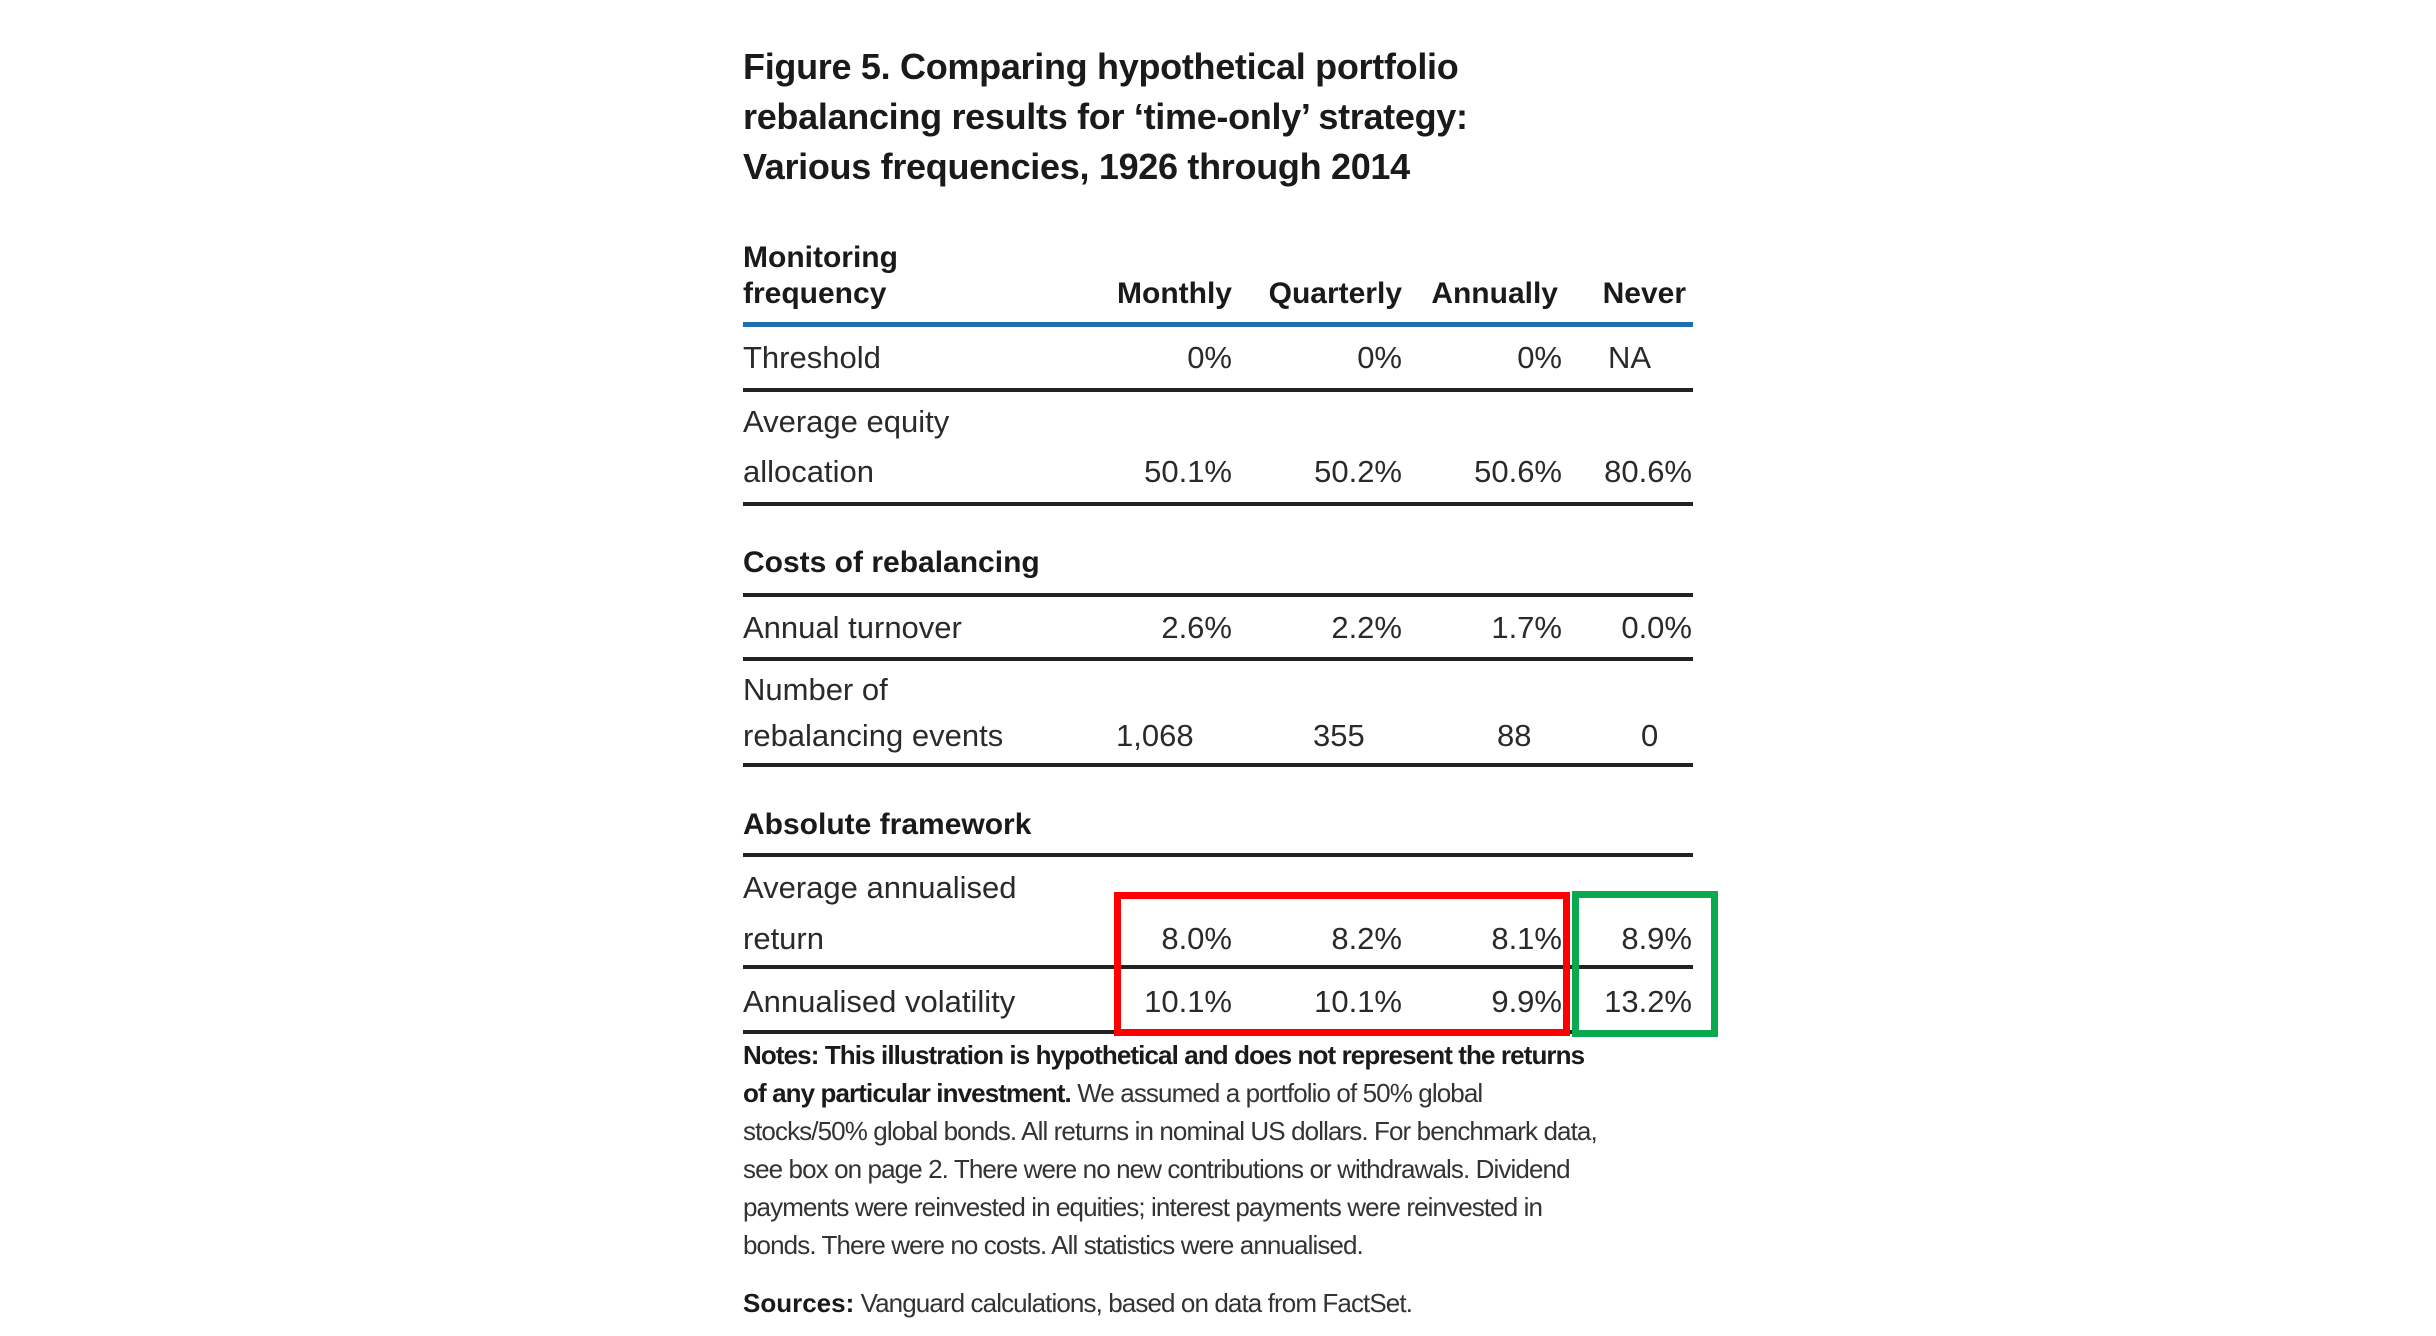 Image resolution: width=2436 pixels, height=1336 pixels. Describe the element at coordinates (1196, 627) in the screenshot. I see `cell-turnover-monthly: 2.6%` at that location.